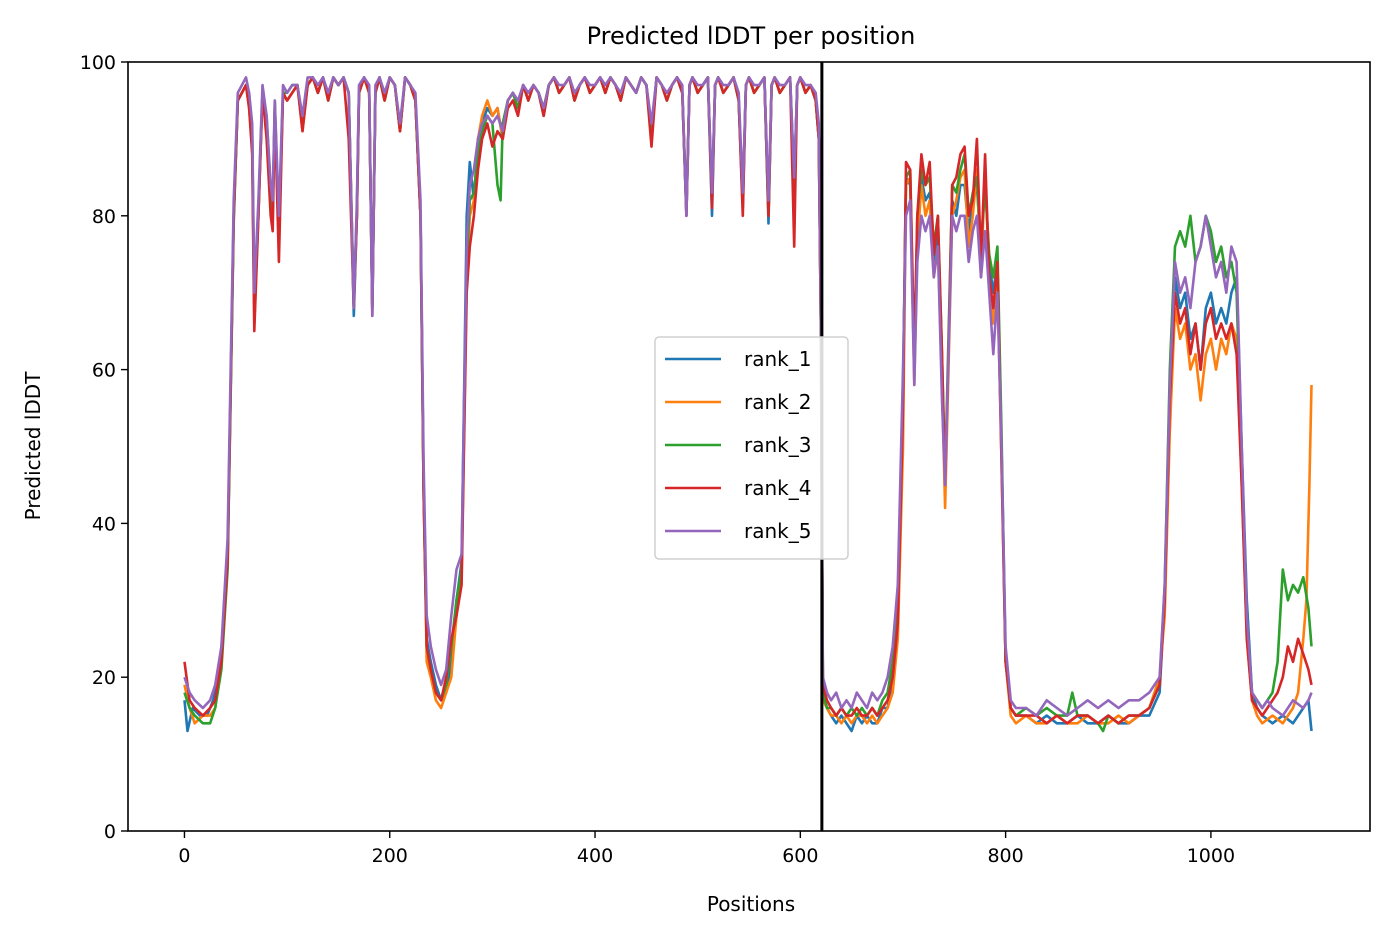 The image size is (1391, 939). Describe the element at coordinates (595, 856) in the screenshot. I see `x-tick-label: 400` at that location.